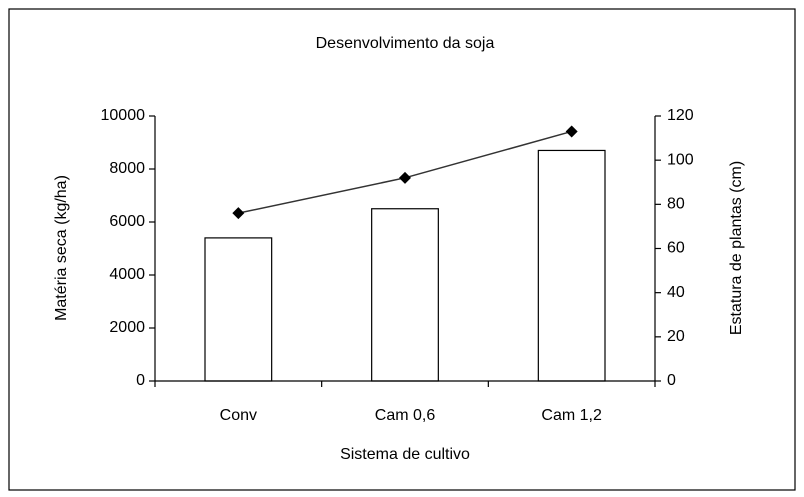 Image resolution: width=804 pixels, height=497 pixels. What do you see at coordinates (405, 454) in the screenshot?
I see `x-axis-label: Sistema de cultivo` at bounding box center [405, 454].